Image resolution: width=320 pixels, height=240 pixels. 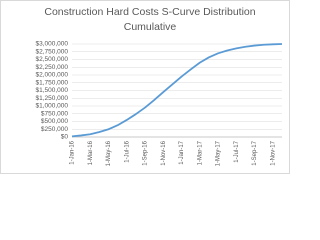 What do you see at coordinates (237, 151) in the screenshot?
I see `x-tick-label: 1-Jul-17` at bounding box center [237, 151].